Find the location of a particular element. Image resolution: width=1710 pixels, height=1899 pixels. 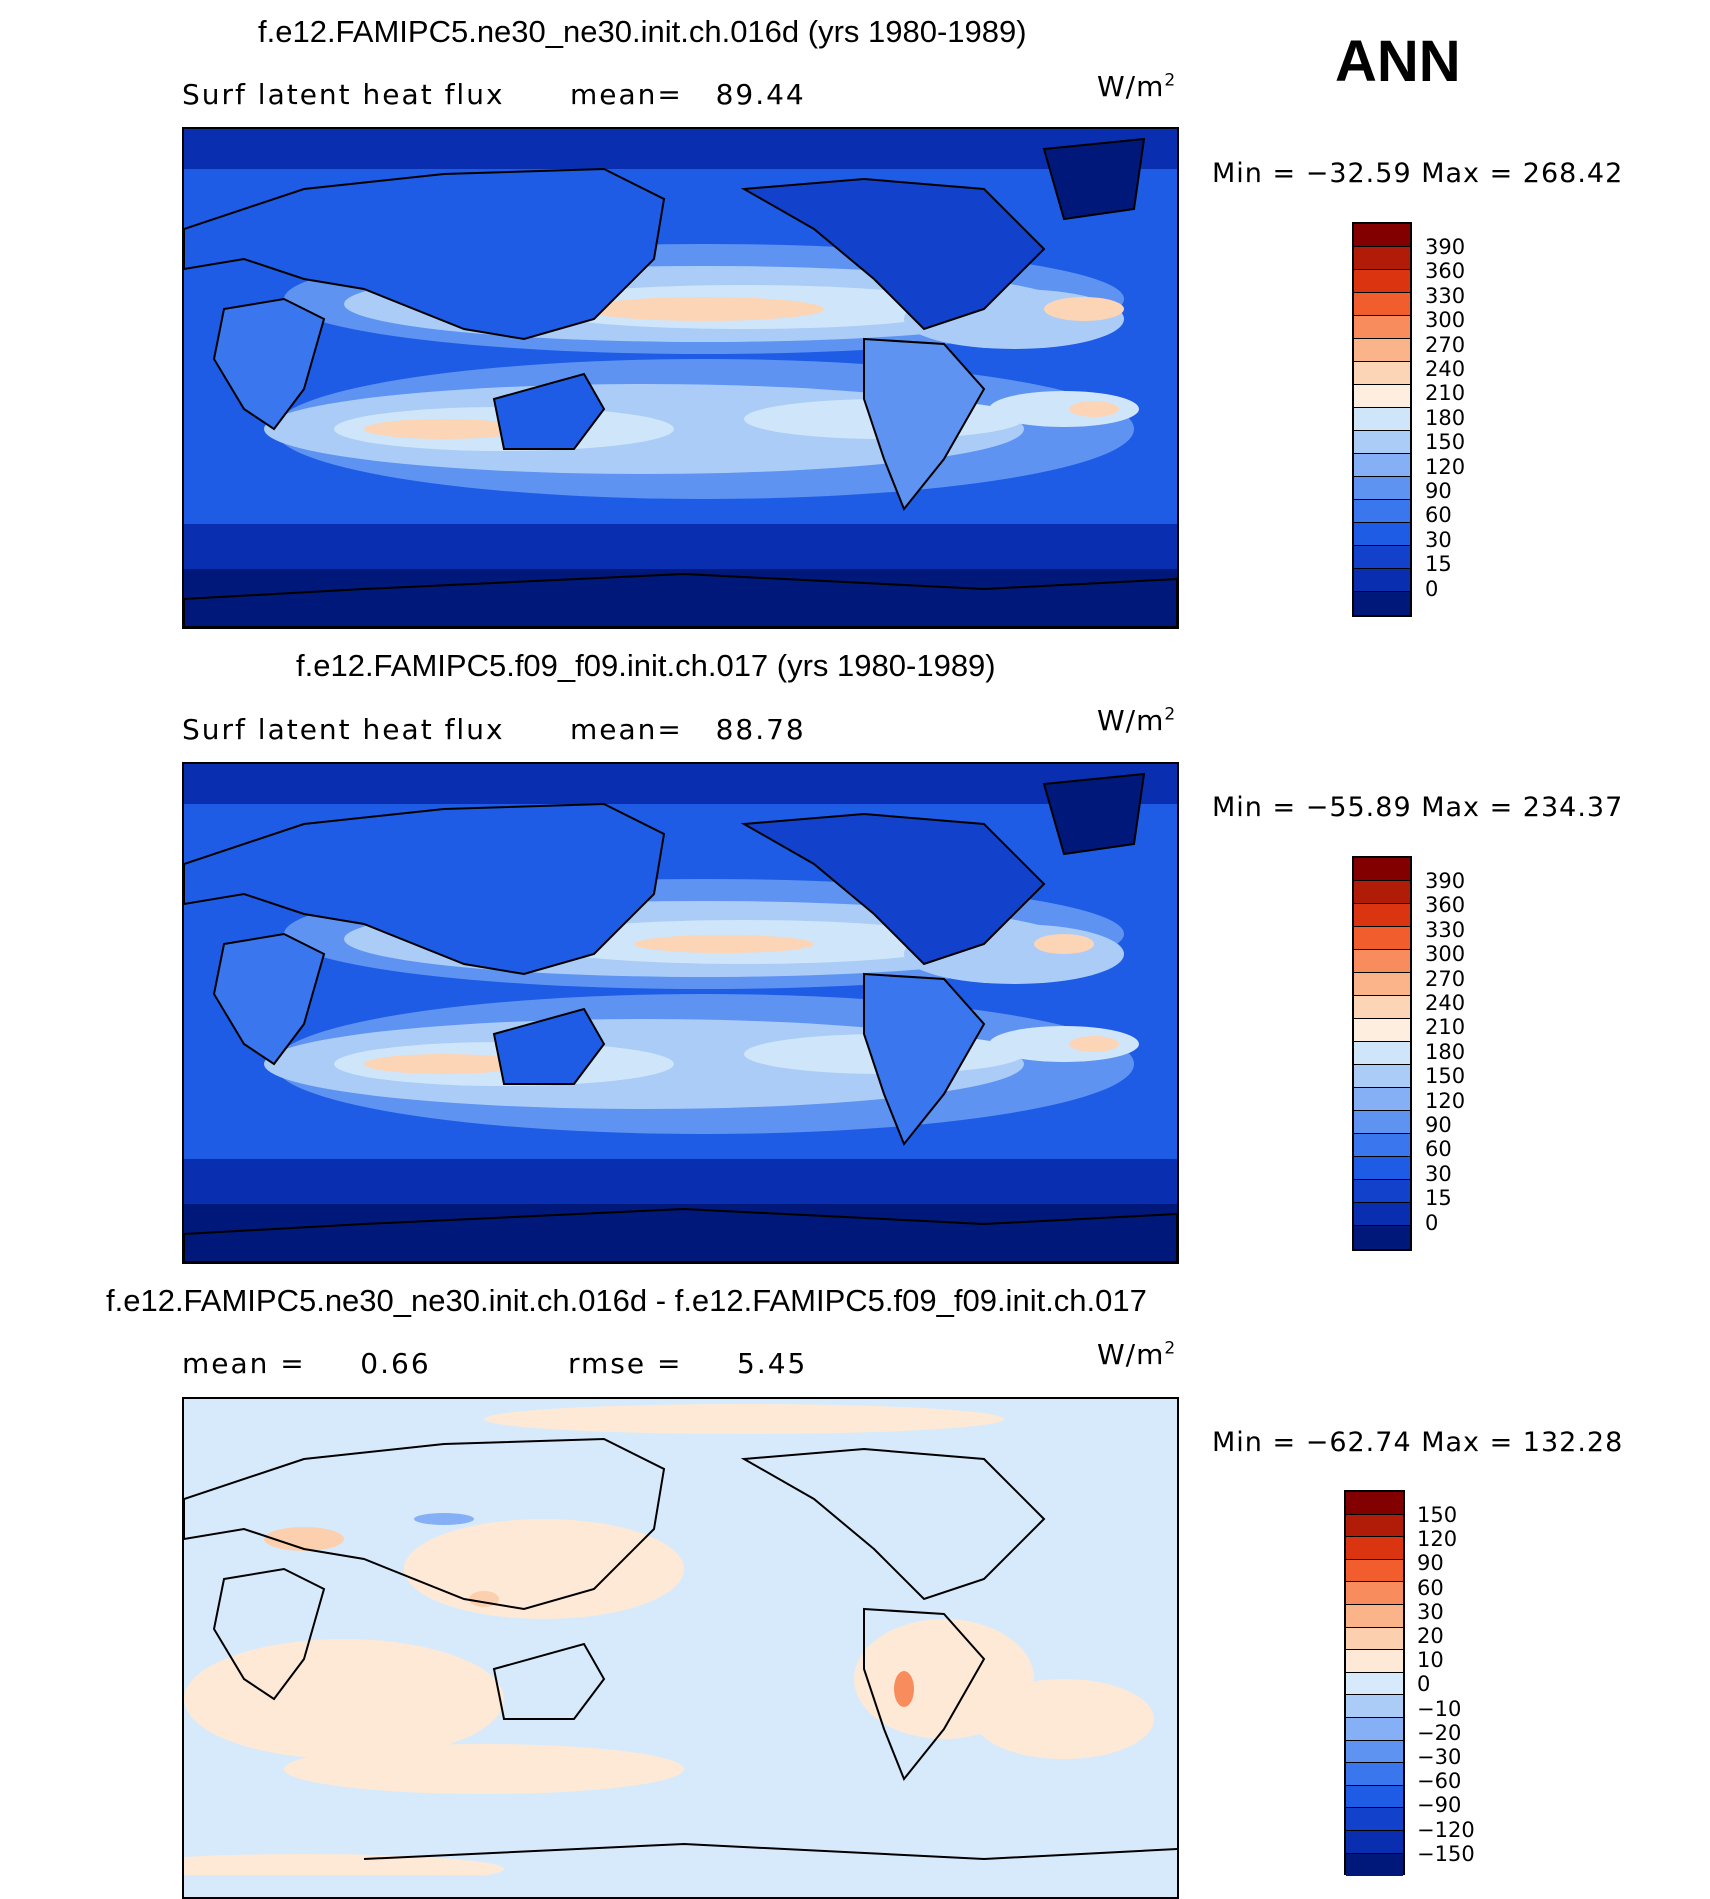

mean-value: 0.66 is located at coordinates (395, 1363).